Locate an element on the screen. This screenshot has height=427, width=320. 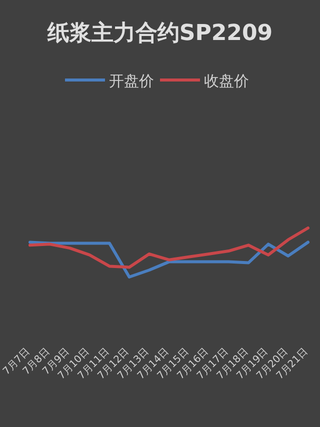
legend-label: 开盘价 is located at coordinates (131, 81).